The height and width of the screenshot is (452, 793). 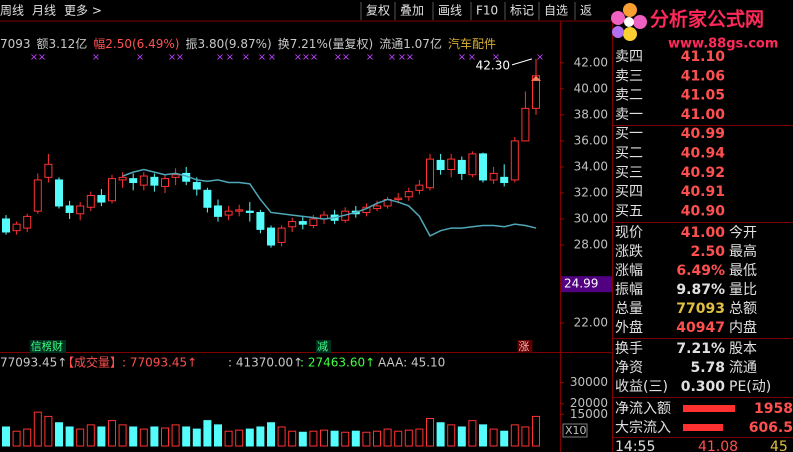 What do you see at coordinates (556, 11) in the screenshot?
I see `toolbar-button: 自选` at bounding box center [556, 11].